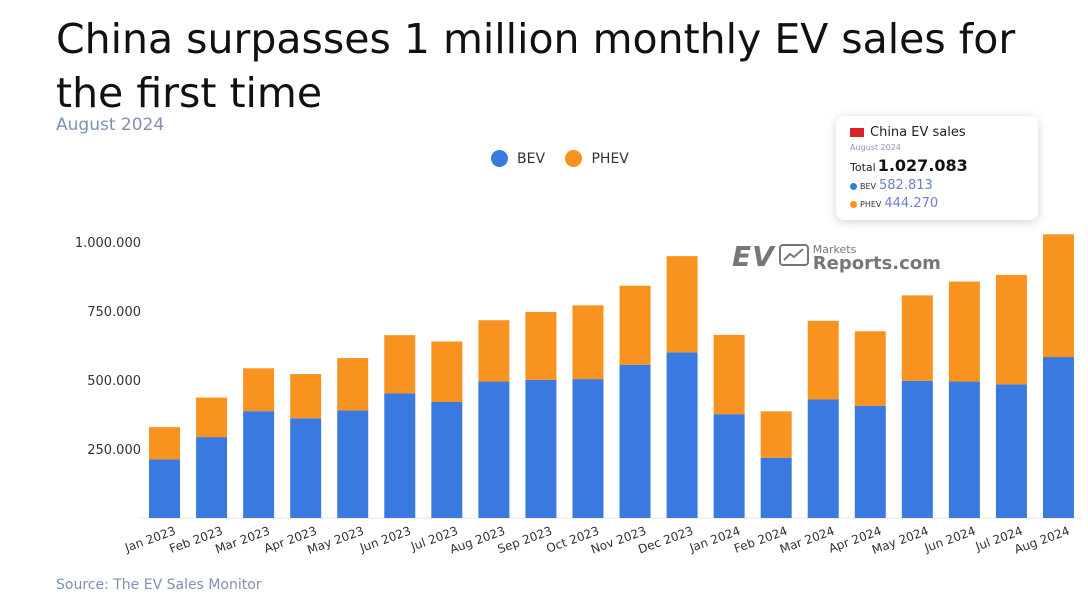 The image size is (1088, 597). I want to click on x-tick-label: Jun 2024, so click(950, 540).